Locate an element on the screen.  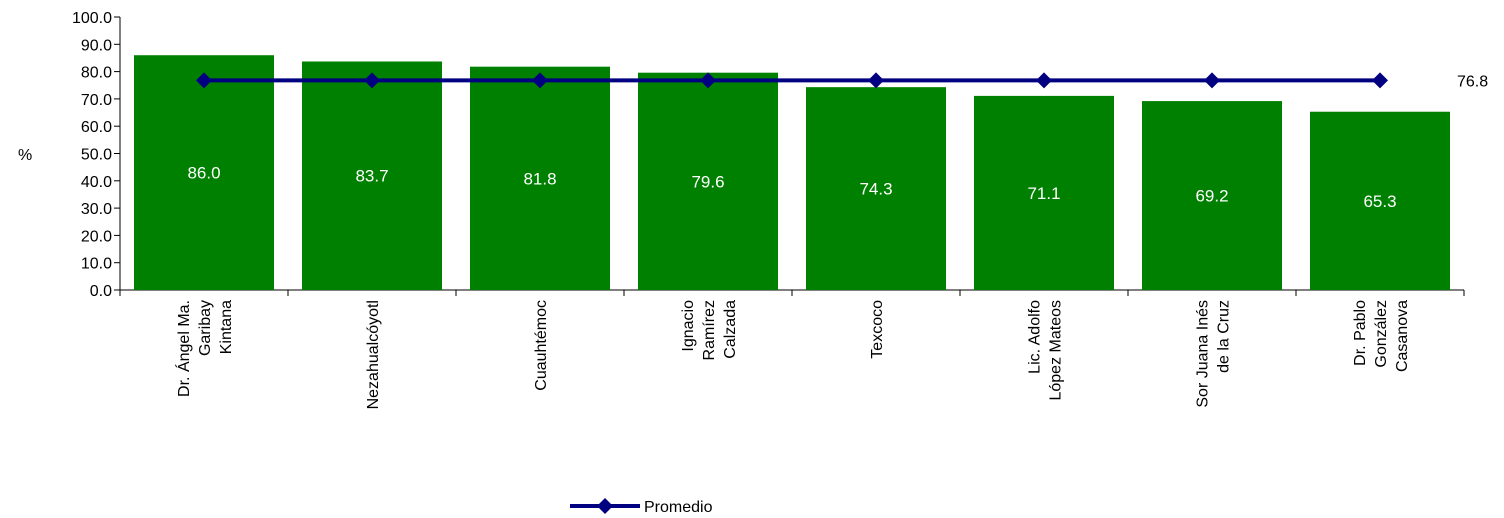
category-label: Cuauhtémoc is located at coordinates (541, 345).